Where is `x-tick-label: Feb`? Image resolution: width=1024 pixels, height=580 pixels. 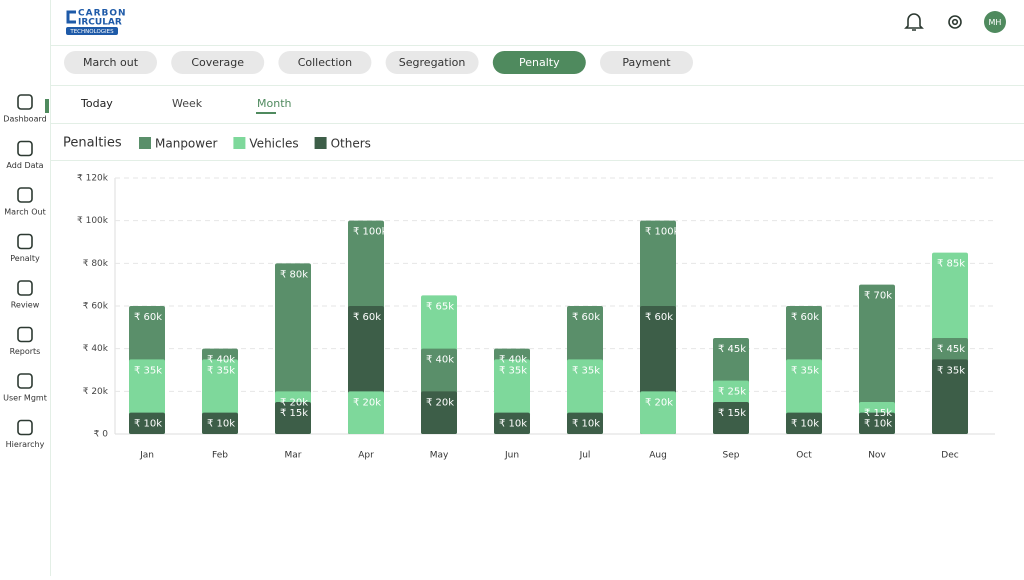 x-tick-label: Feb is located at coordinates (220, 456).